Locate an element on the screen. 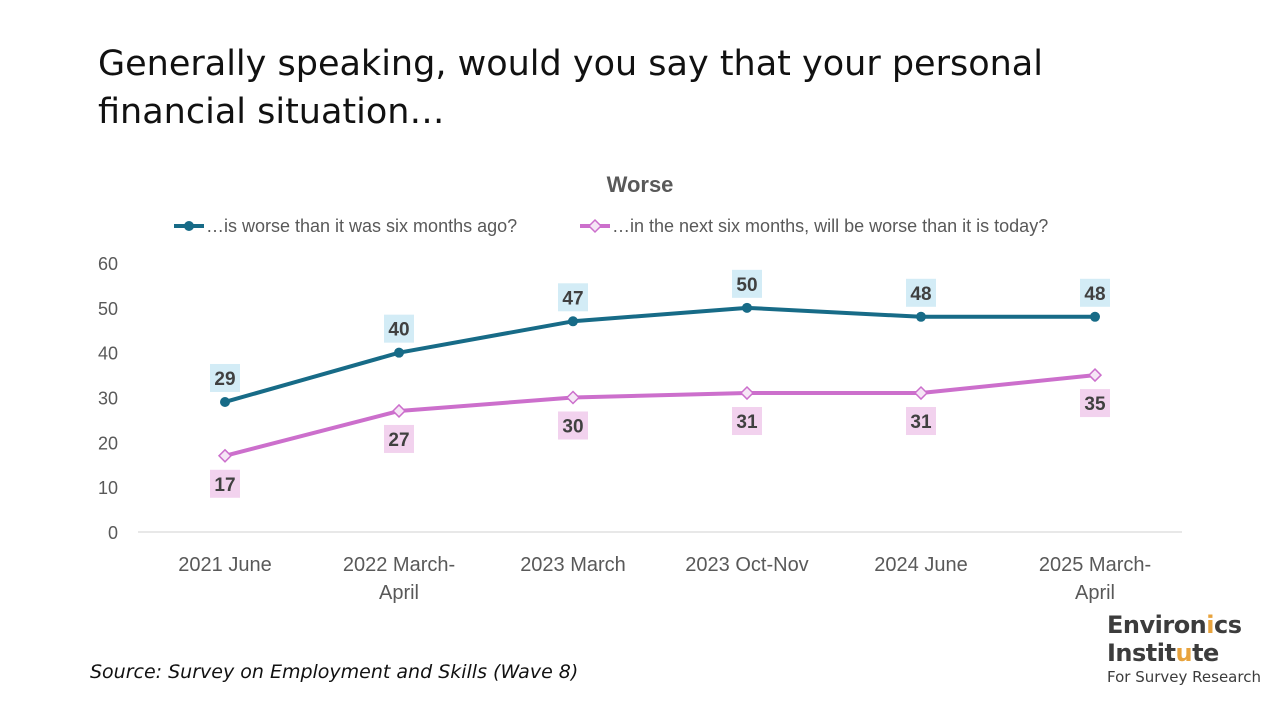  logo-tagline: For Survey Research is located at coordinates (1184, 677).